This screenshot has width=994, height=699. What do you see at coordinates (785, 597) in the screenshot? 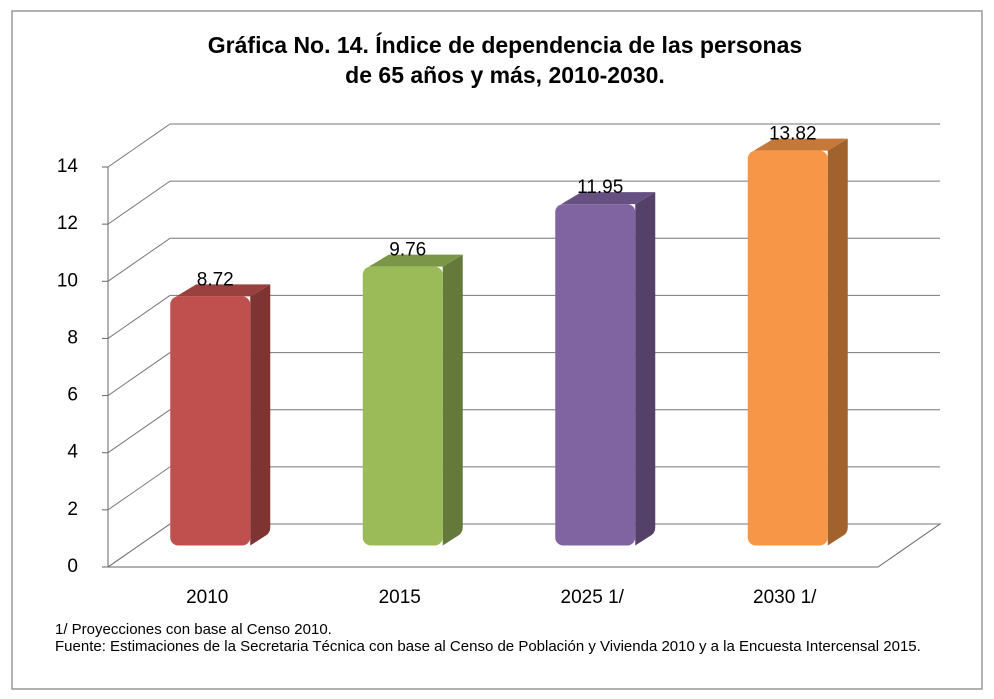
I see `x-tick-label: 2030 1/` at bounding box center [785, 597].